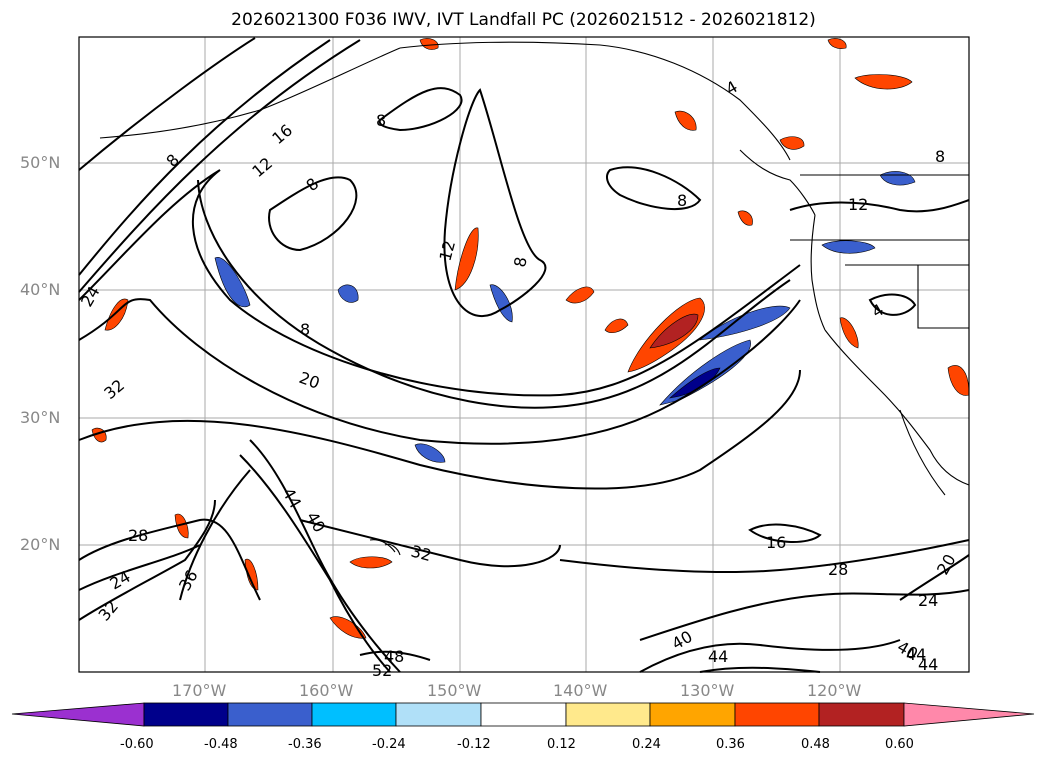 This screenshot has height=765, width=1047. Describe the element at coordinates (454, 690) in the screenshot. I see `lon-label-150w: 150°W` at that location.